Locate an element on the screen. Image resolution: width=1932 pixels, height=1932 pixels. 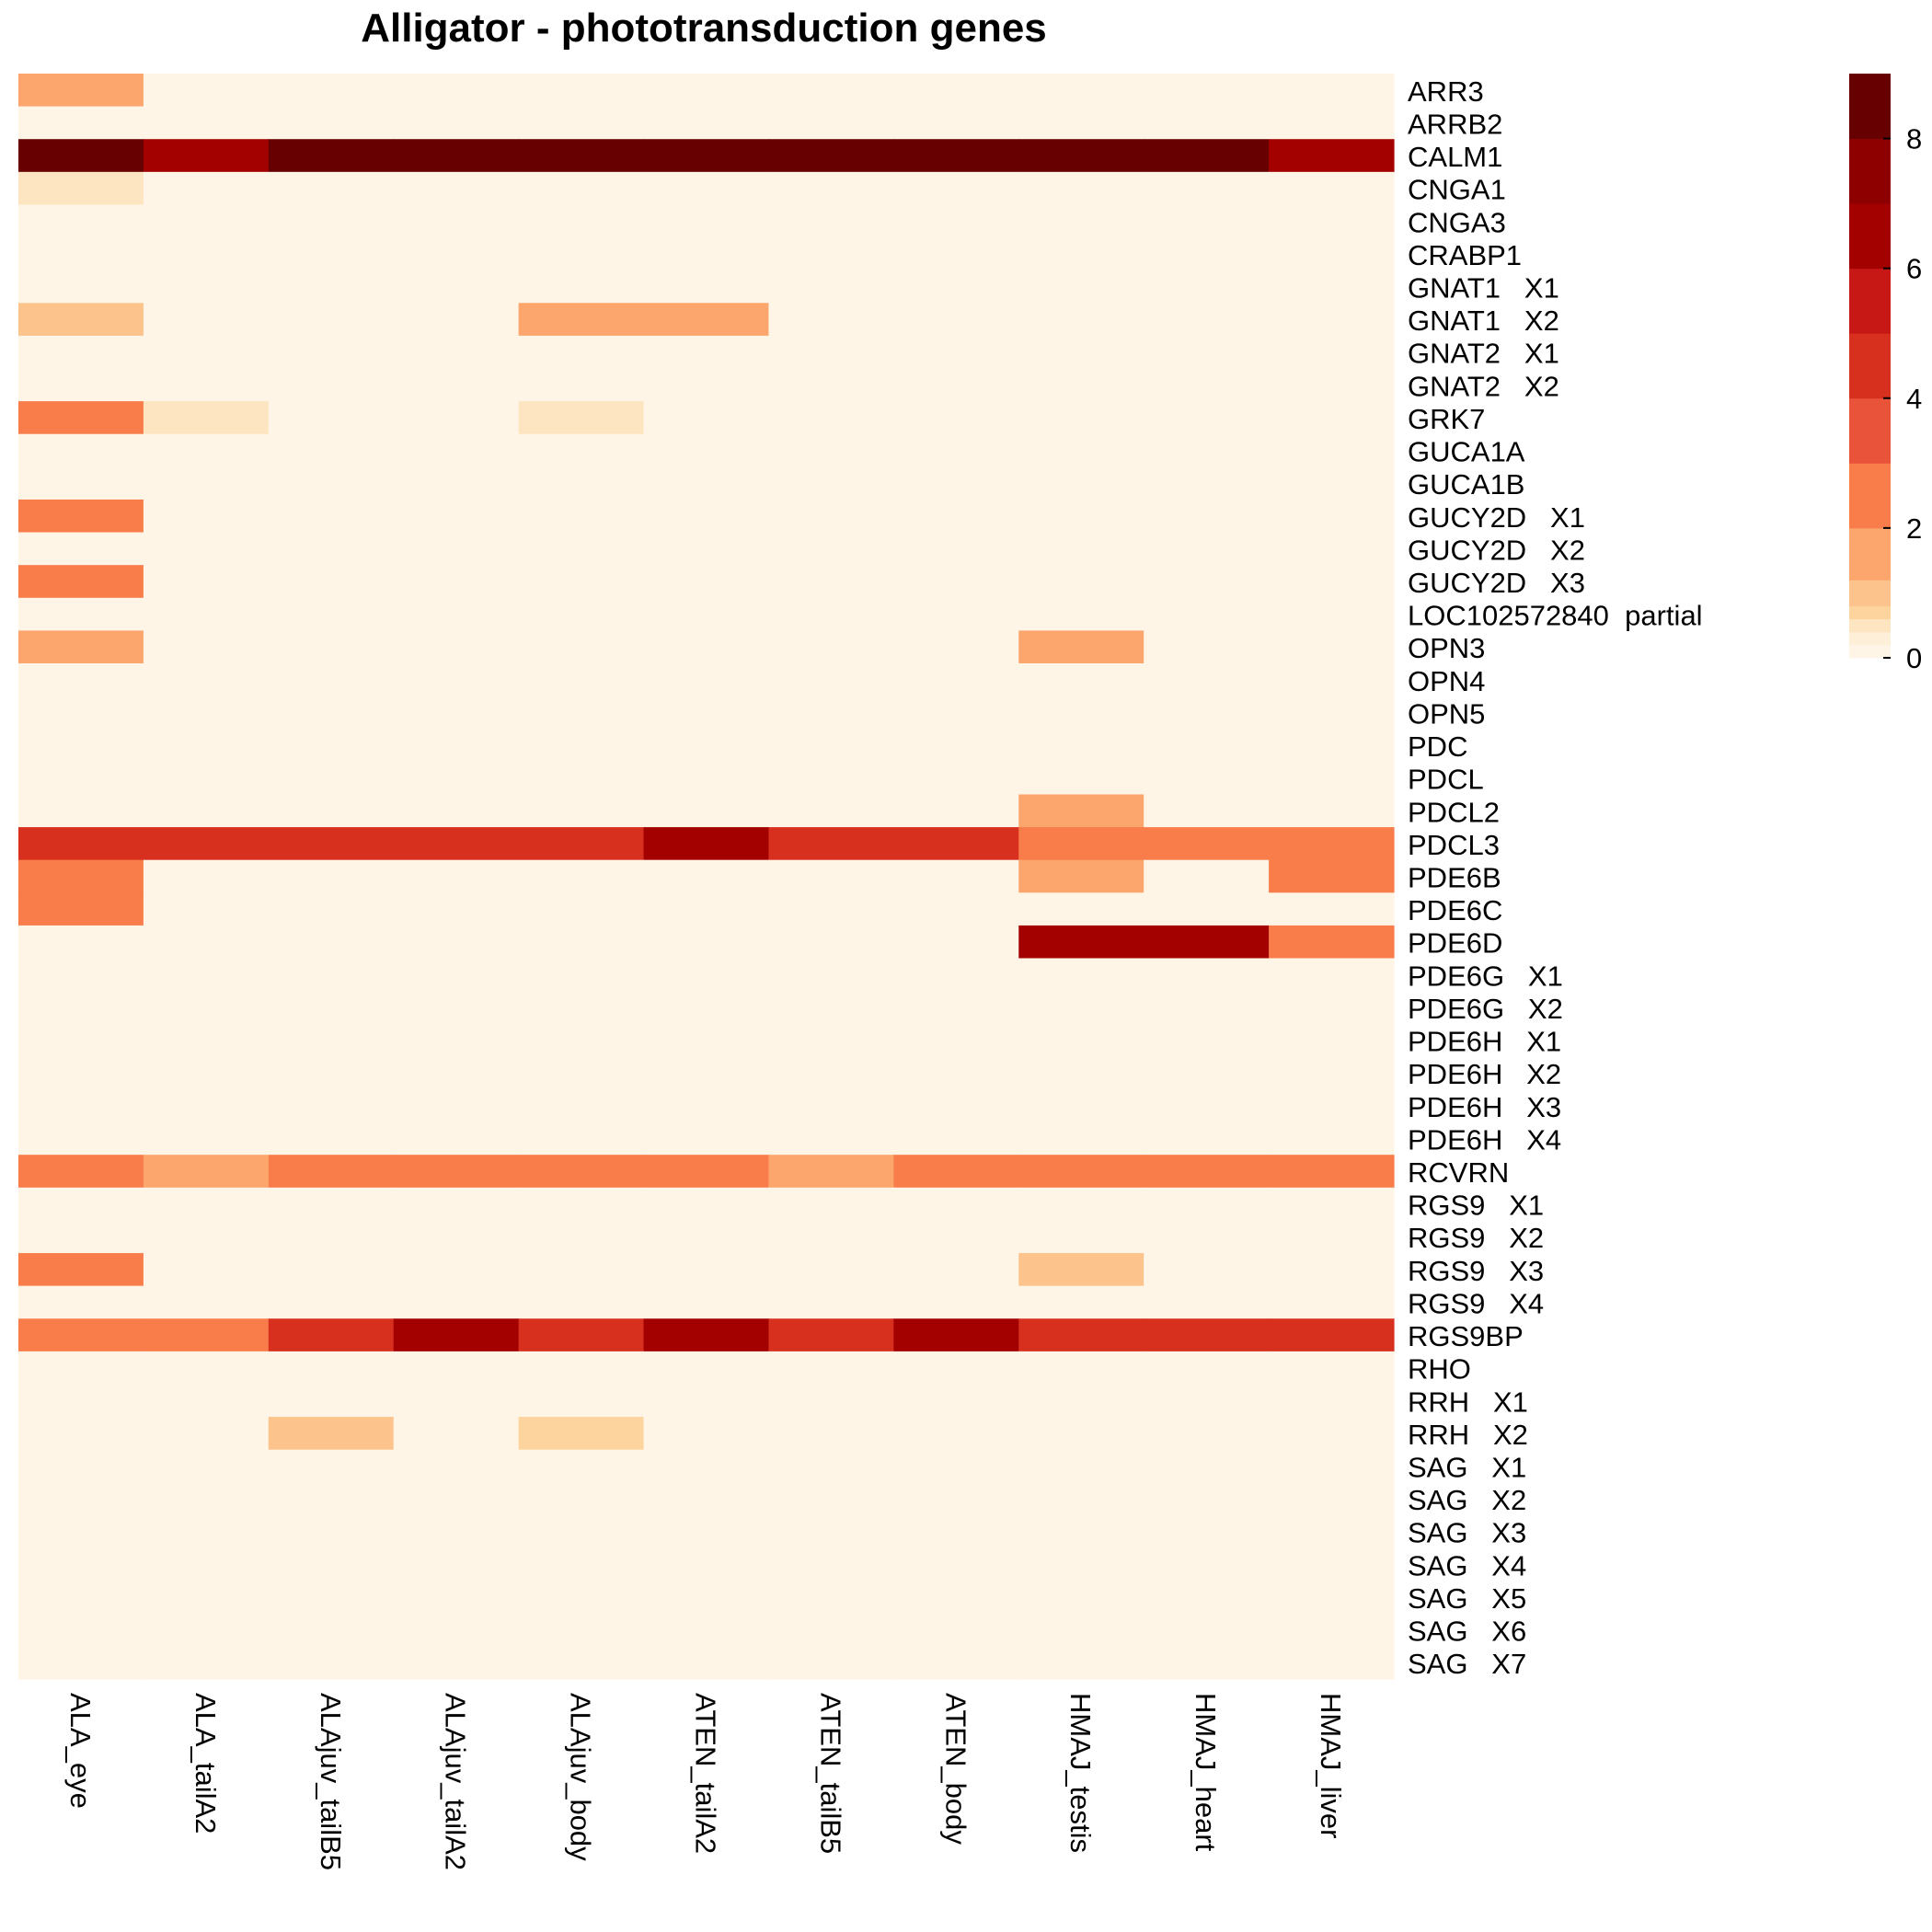
row-label: GNAT2 X2 is located at coordinates (1483, 386).